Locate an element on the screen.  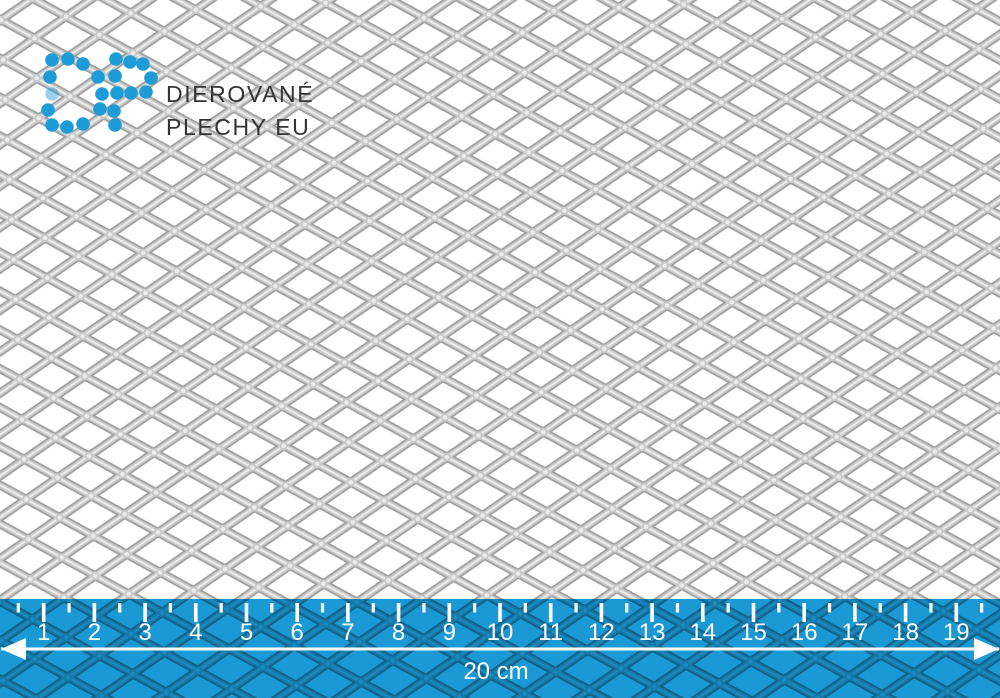
ruler-number: 10 is located at coordinates (500, 632).